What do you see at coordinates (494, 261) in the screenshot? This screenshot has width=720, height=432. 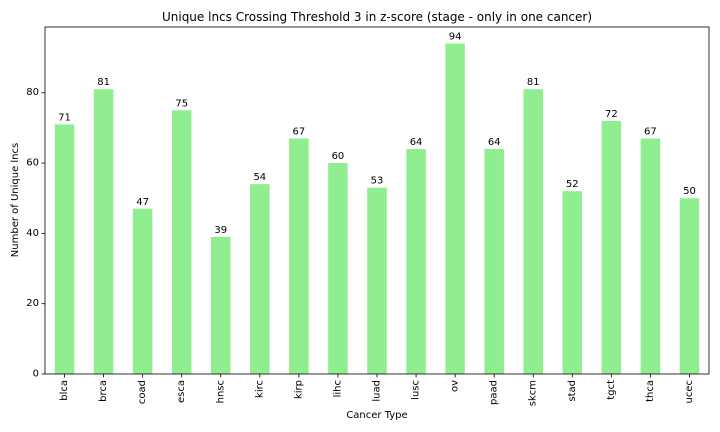 I see `bar-paad` at bounding box center [494, 261].